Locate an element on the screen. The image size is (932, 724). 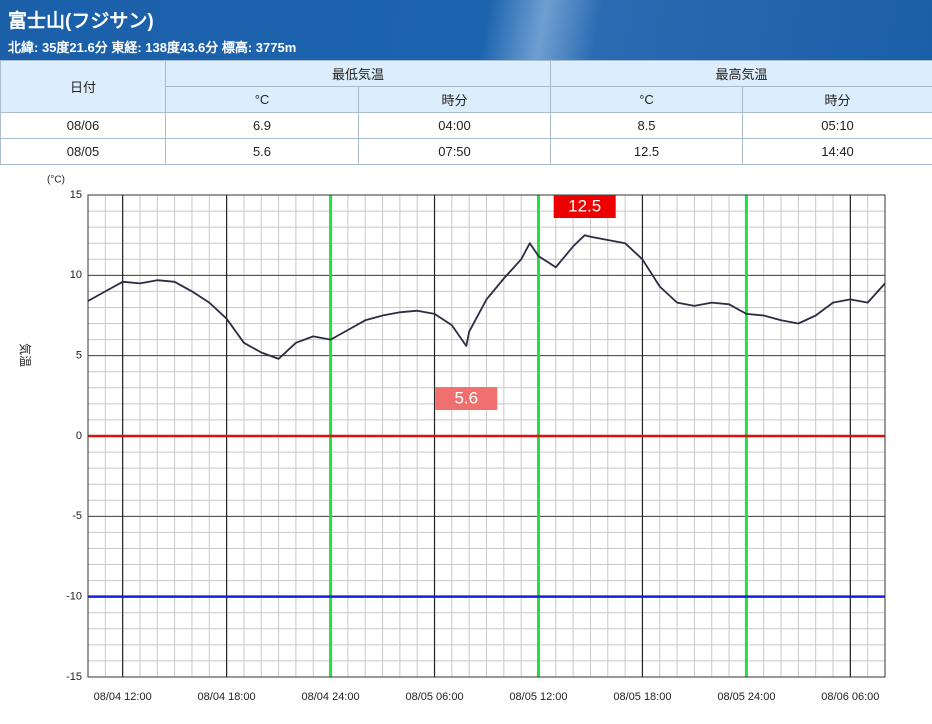
title: 富士山(フジサン) is located at coordinates (81, 21).